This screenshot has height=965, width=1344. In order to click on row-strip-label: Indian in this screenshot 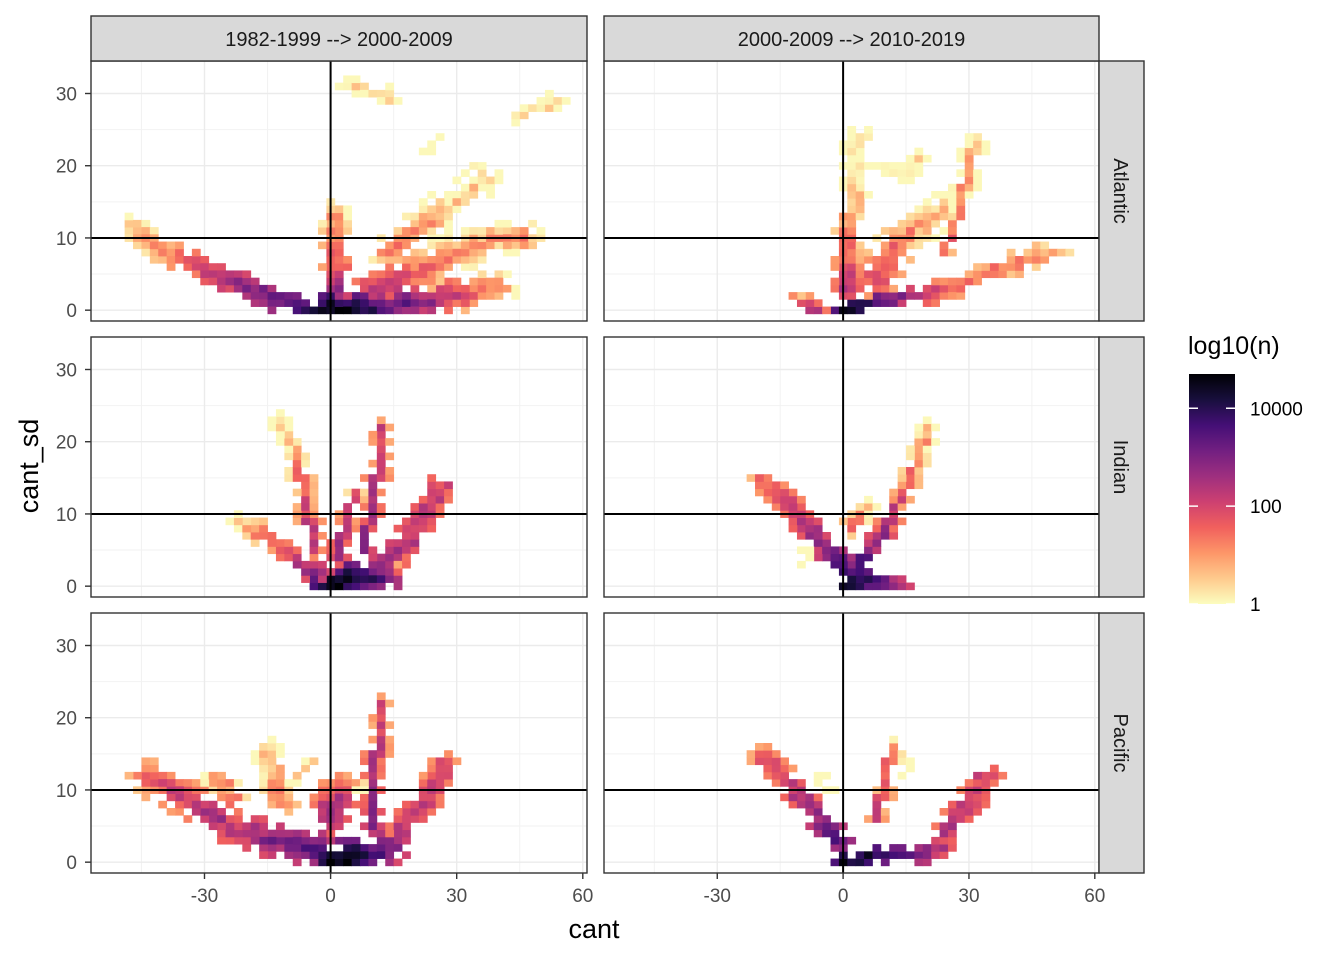, I will do `click(1120, 467)`.